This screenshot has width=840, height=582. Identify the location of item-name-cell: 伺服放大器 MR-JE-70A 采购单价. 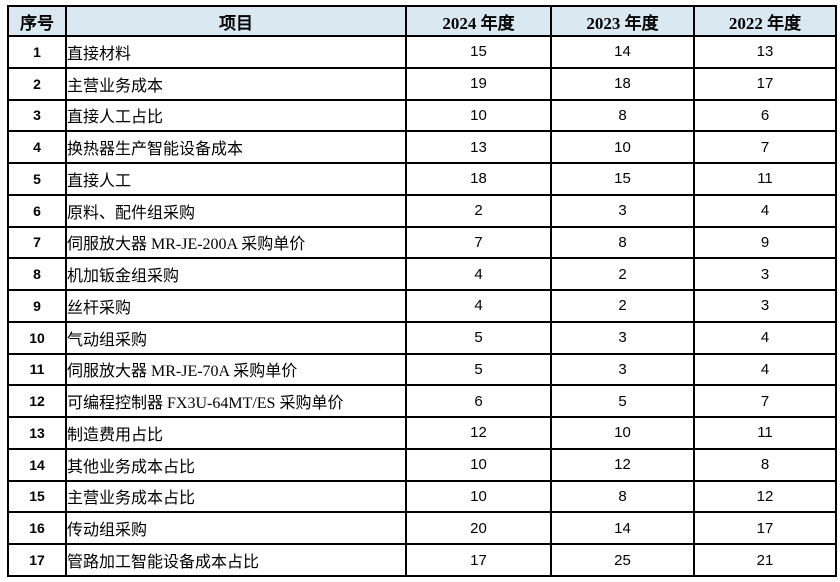
(236, 369).